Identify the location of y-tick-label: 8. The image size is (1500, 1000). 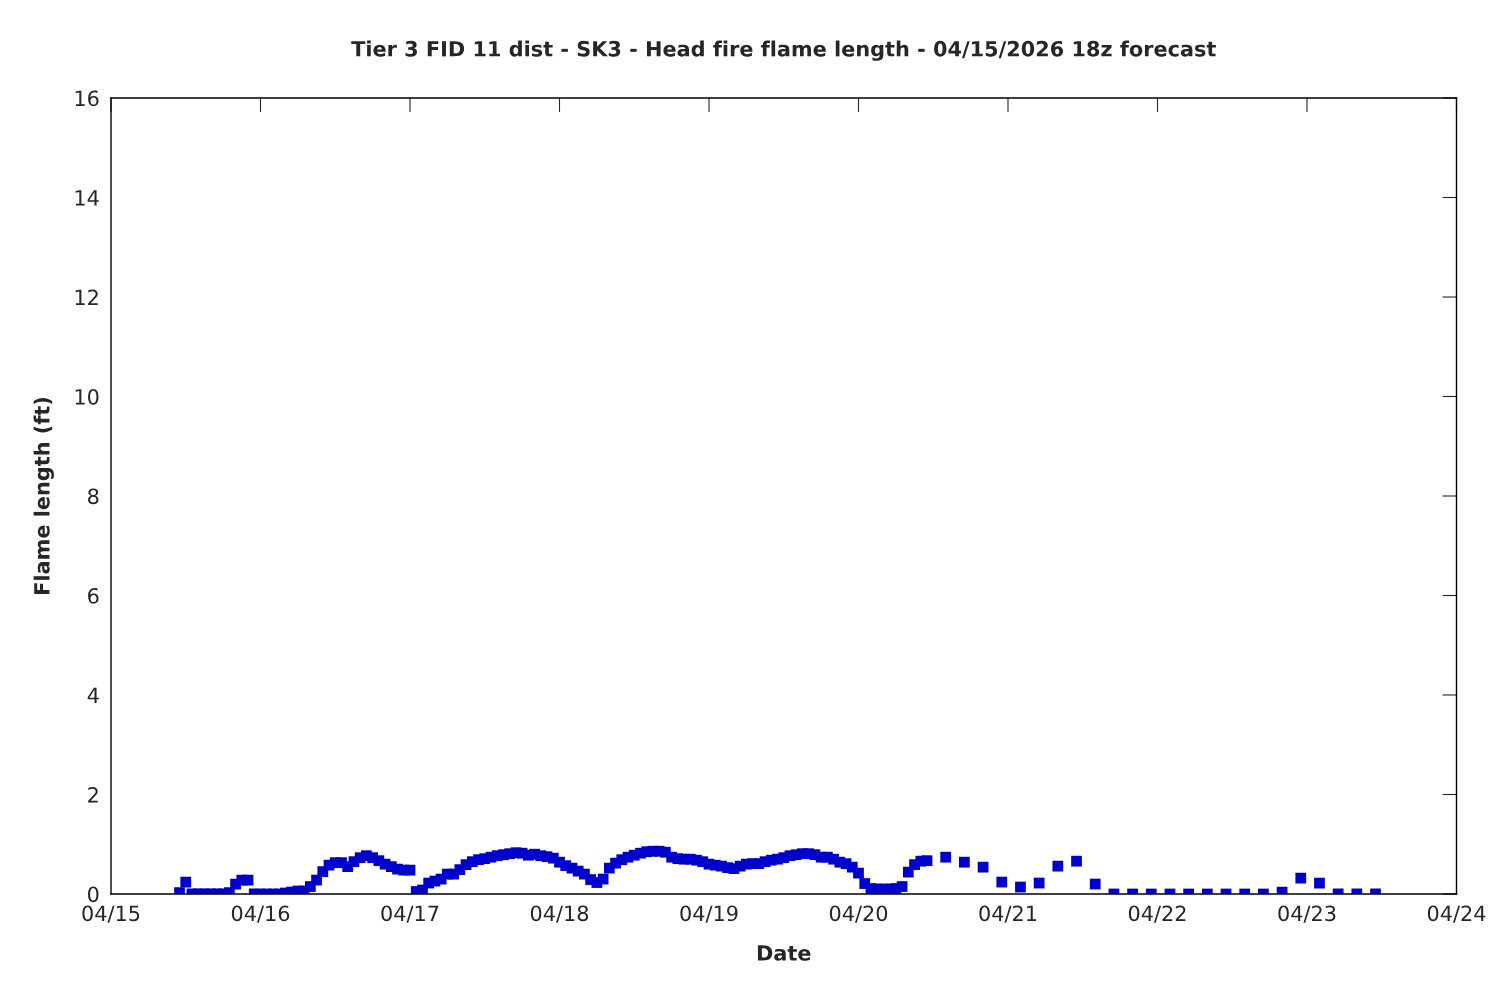
(93, 496).